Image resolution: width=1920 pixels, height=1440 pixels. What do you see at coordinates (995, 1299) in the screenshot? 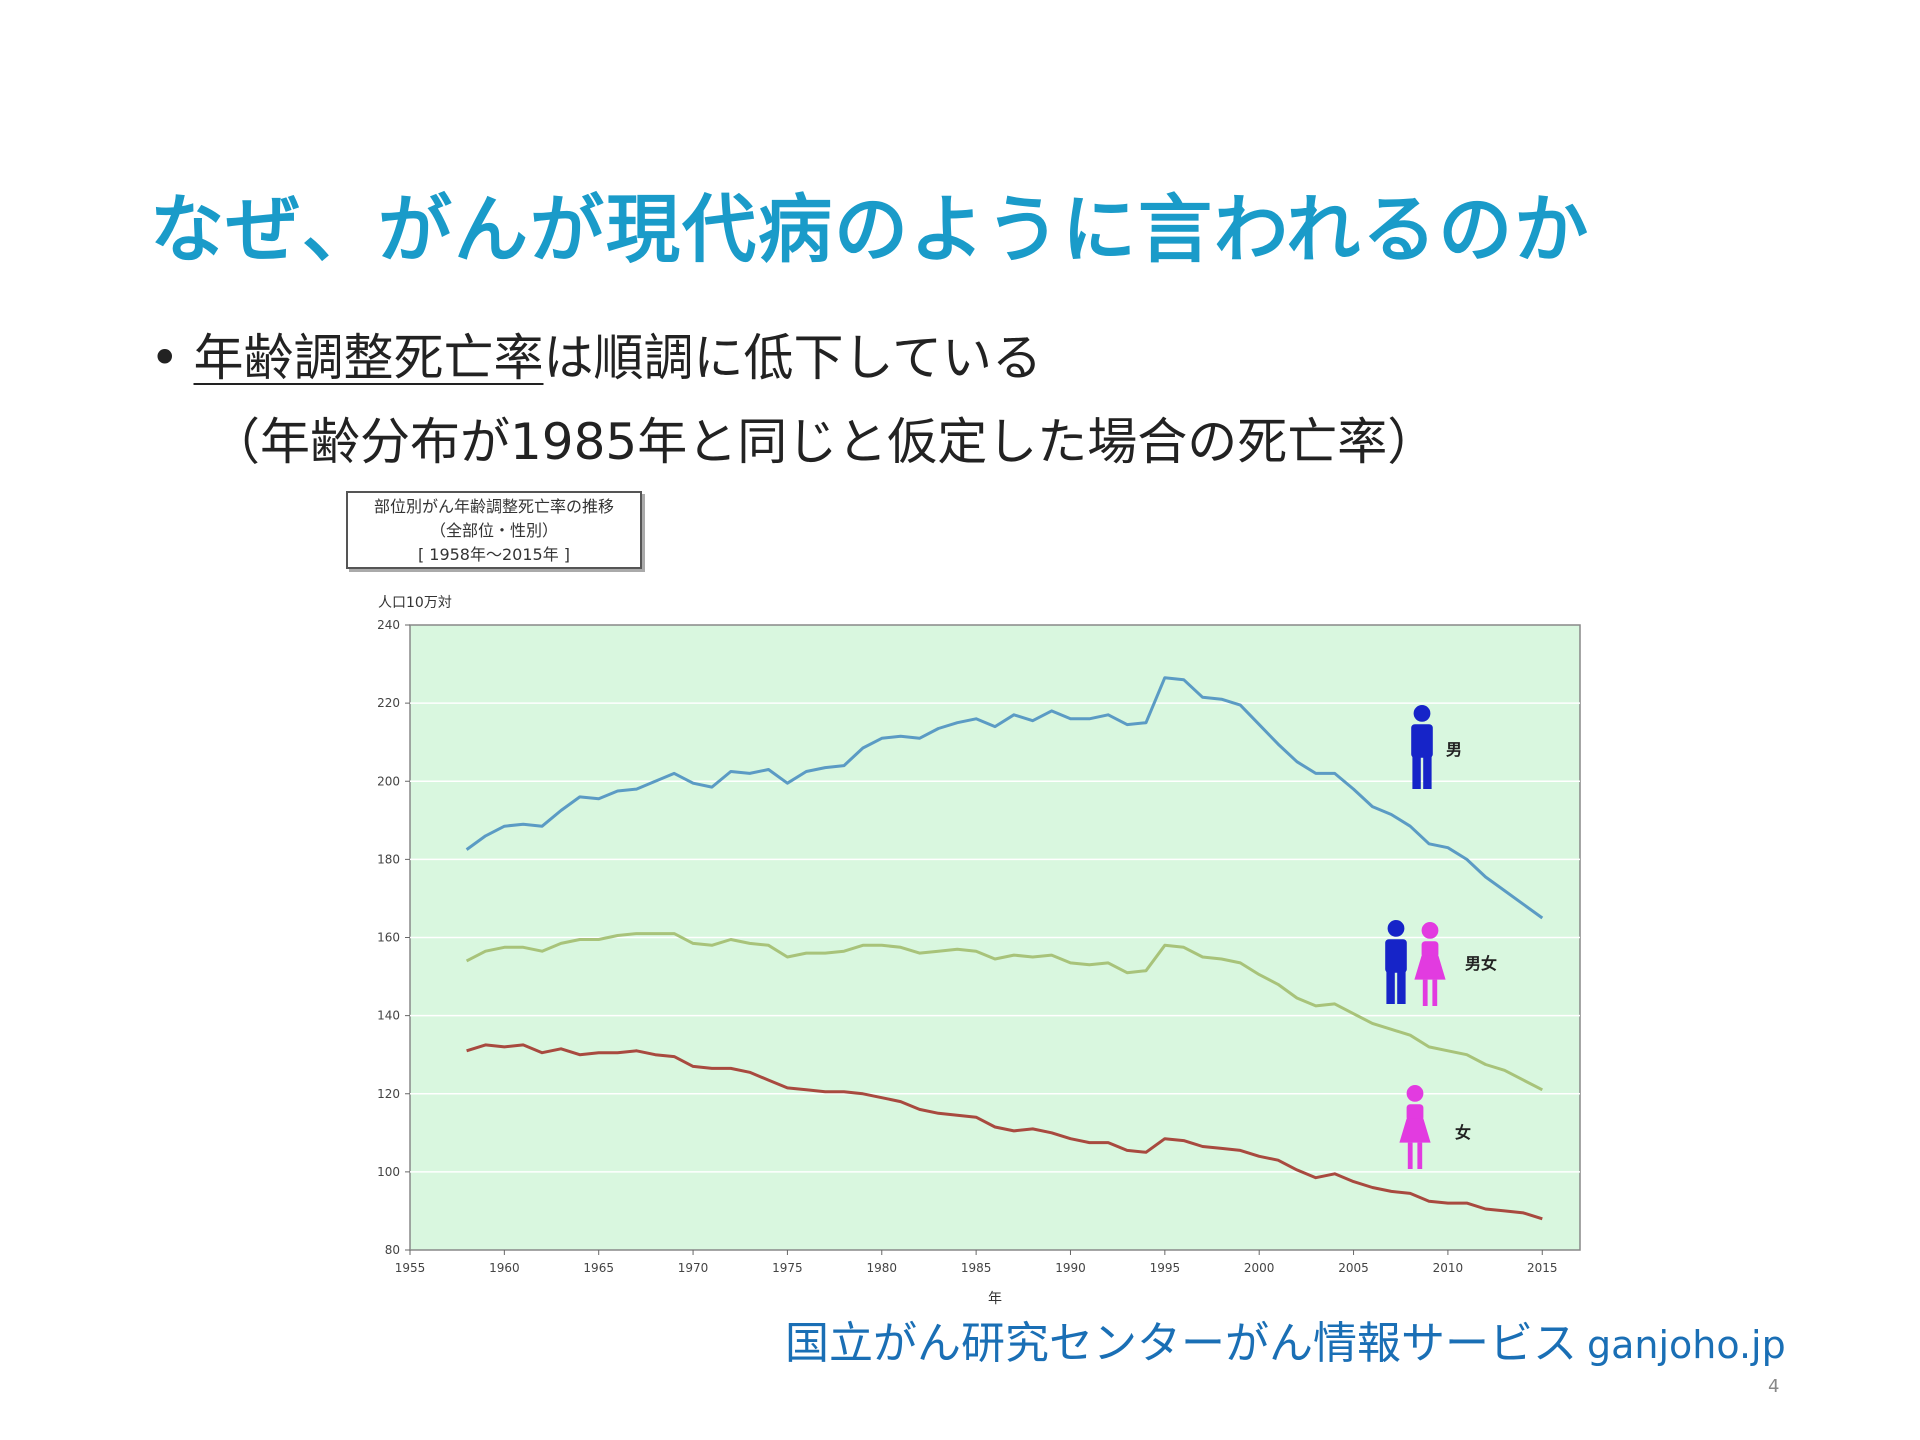
I see `x-axis-label: 年` at bounding box center [995, 1299].